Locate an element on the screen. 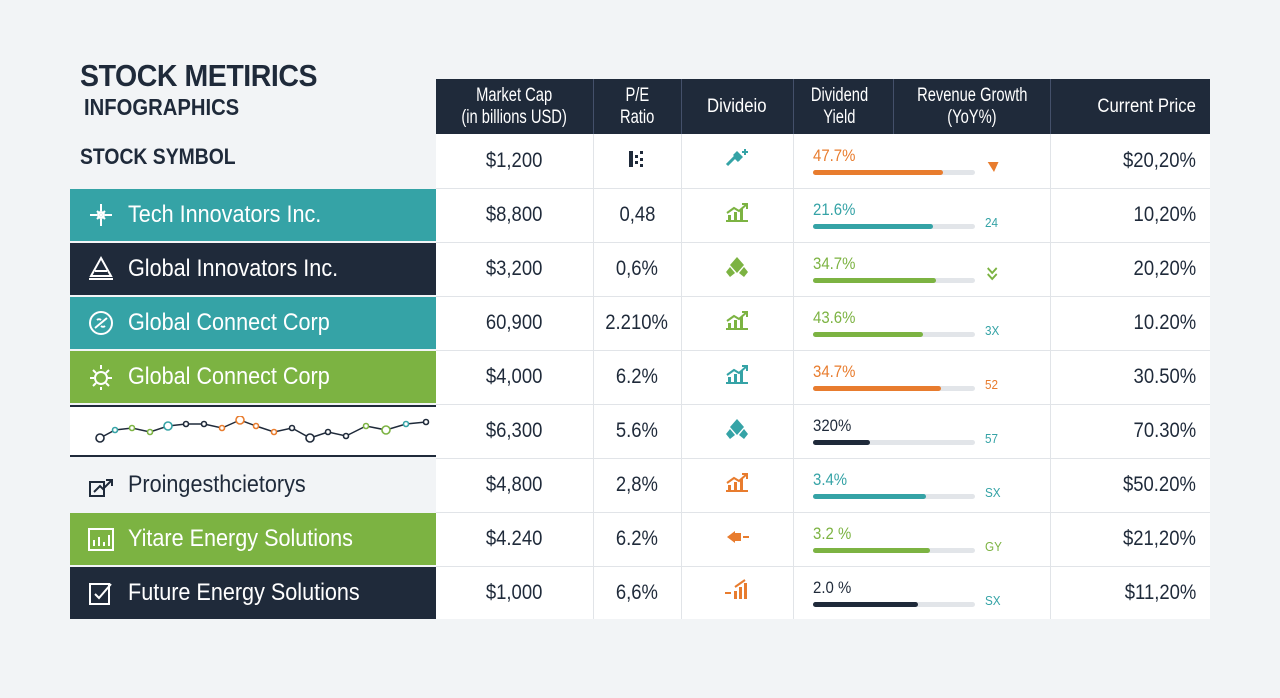  yield-growth-cell: 3.2 % GY is located at coordinates (921, 538).